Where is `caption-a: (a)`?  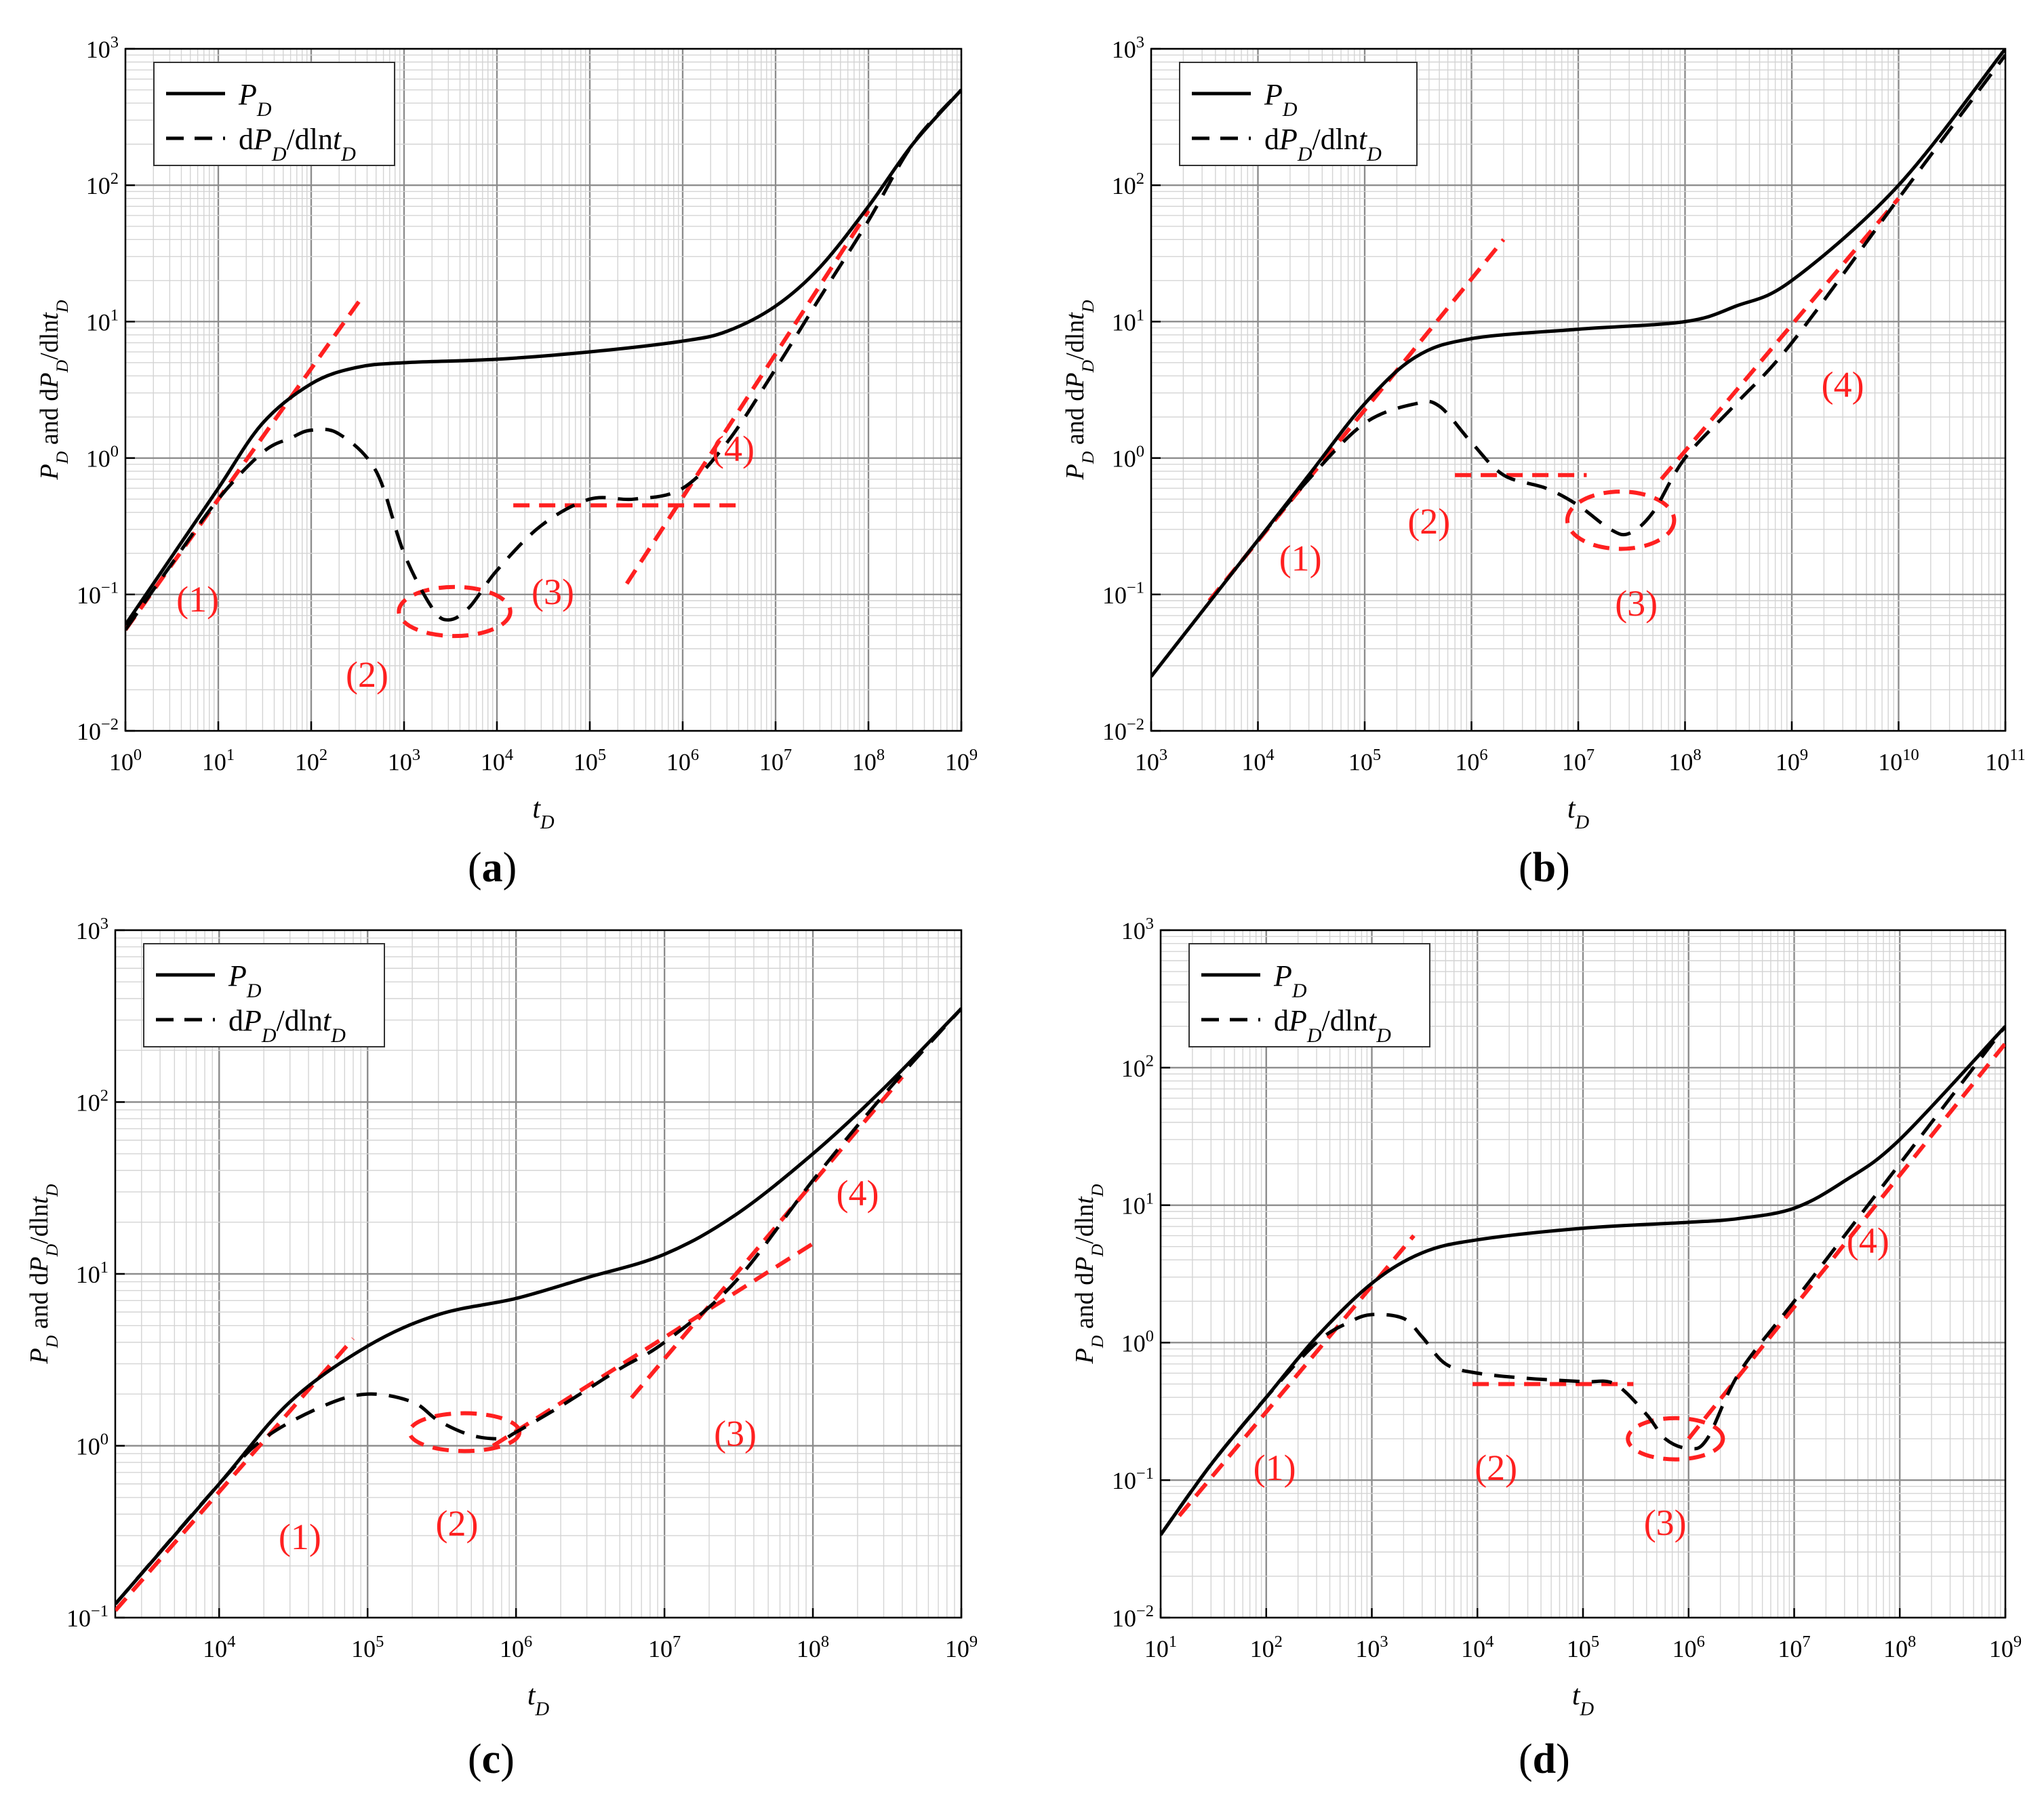
caption-a: (a) is located at coordinates (492, 868).